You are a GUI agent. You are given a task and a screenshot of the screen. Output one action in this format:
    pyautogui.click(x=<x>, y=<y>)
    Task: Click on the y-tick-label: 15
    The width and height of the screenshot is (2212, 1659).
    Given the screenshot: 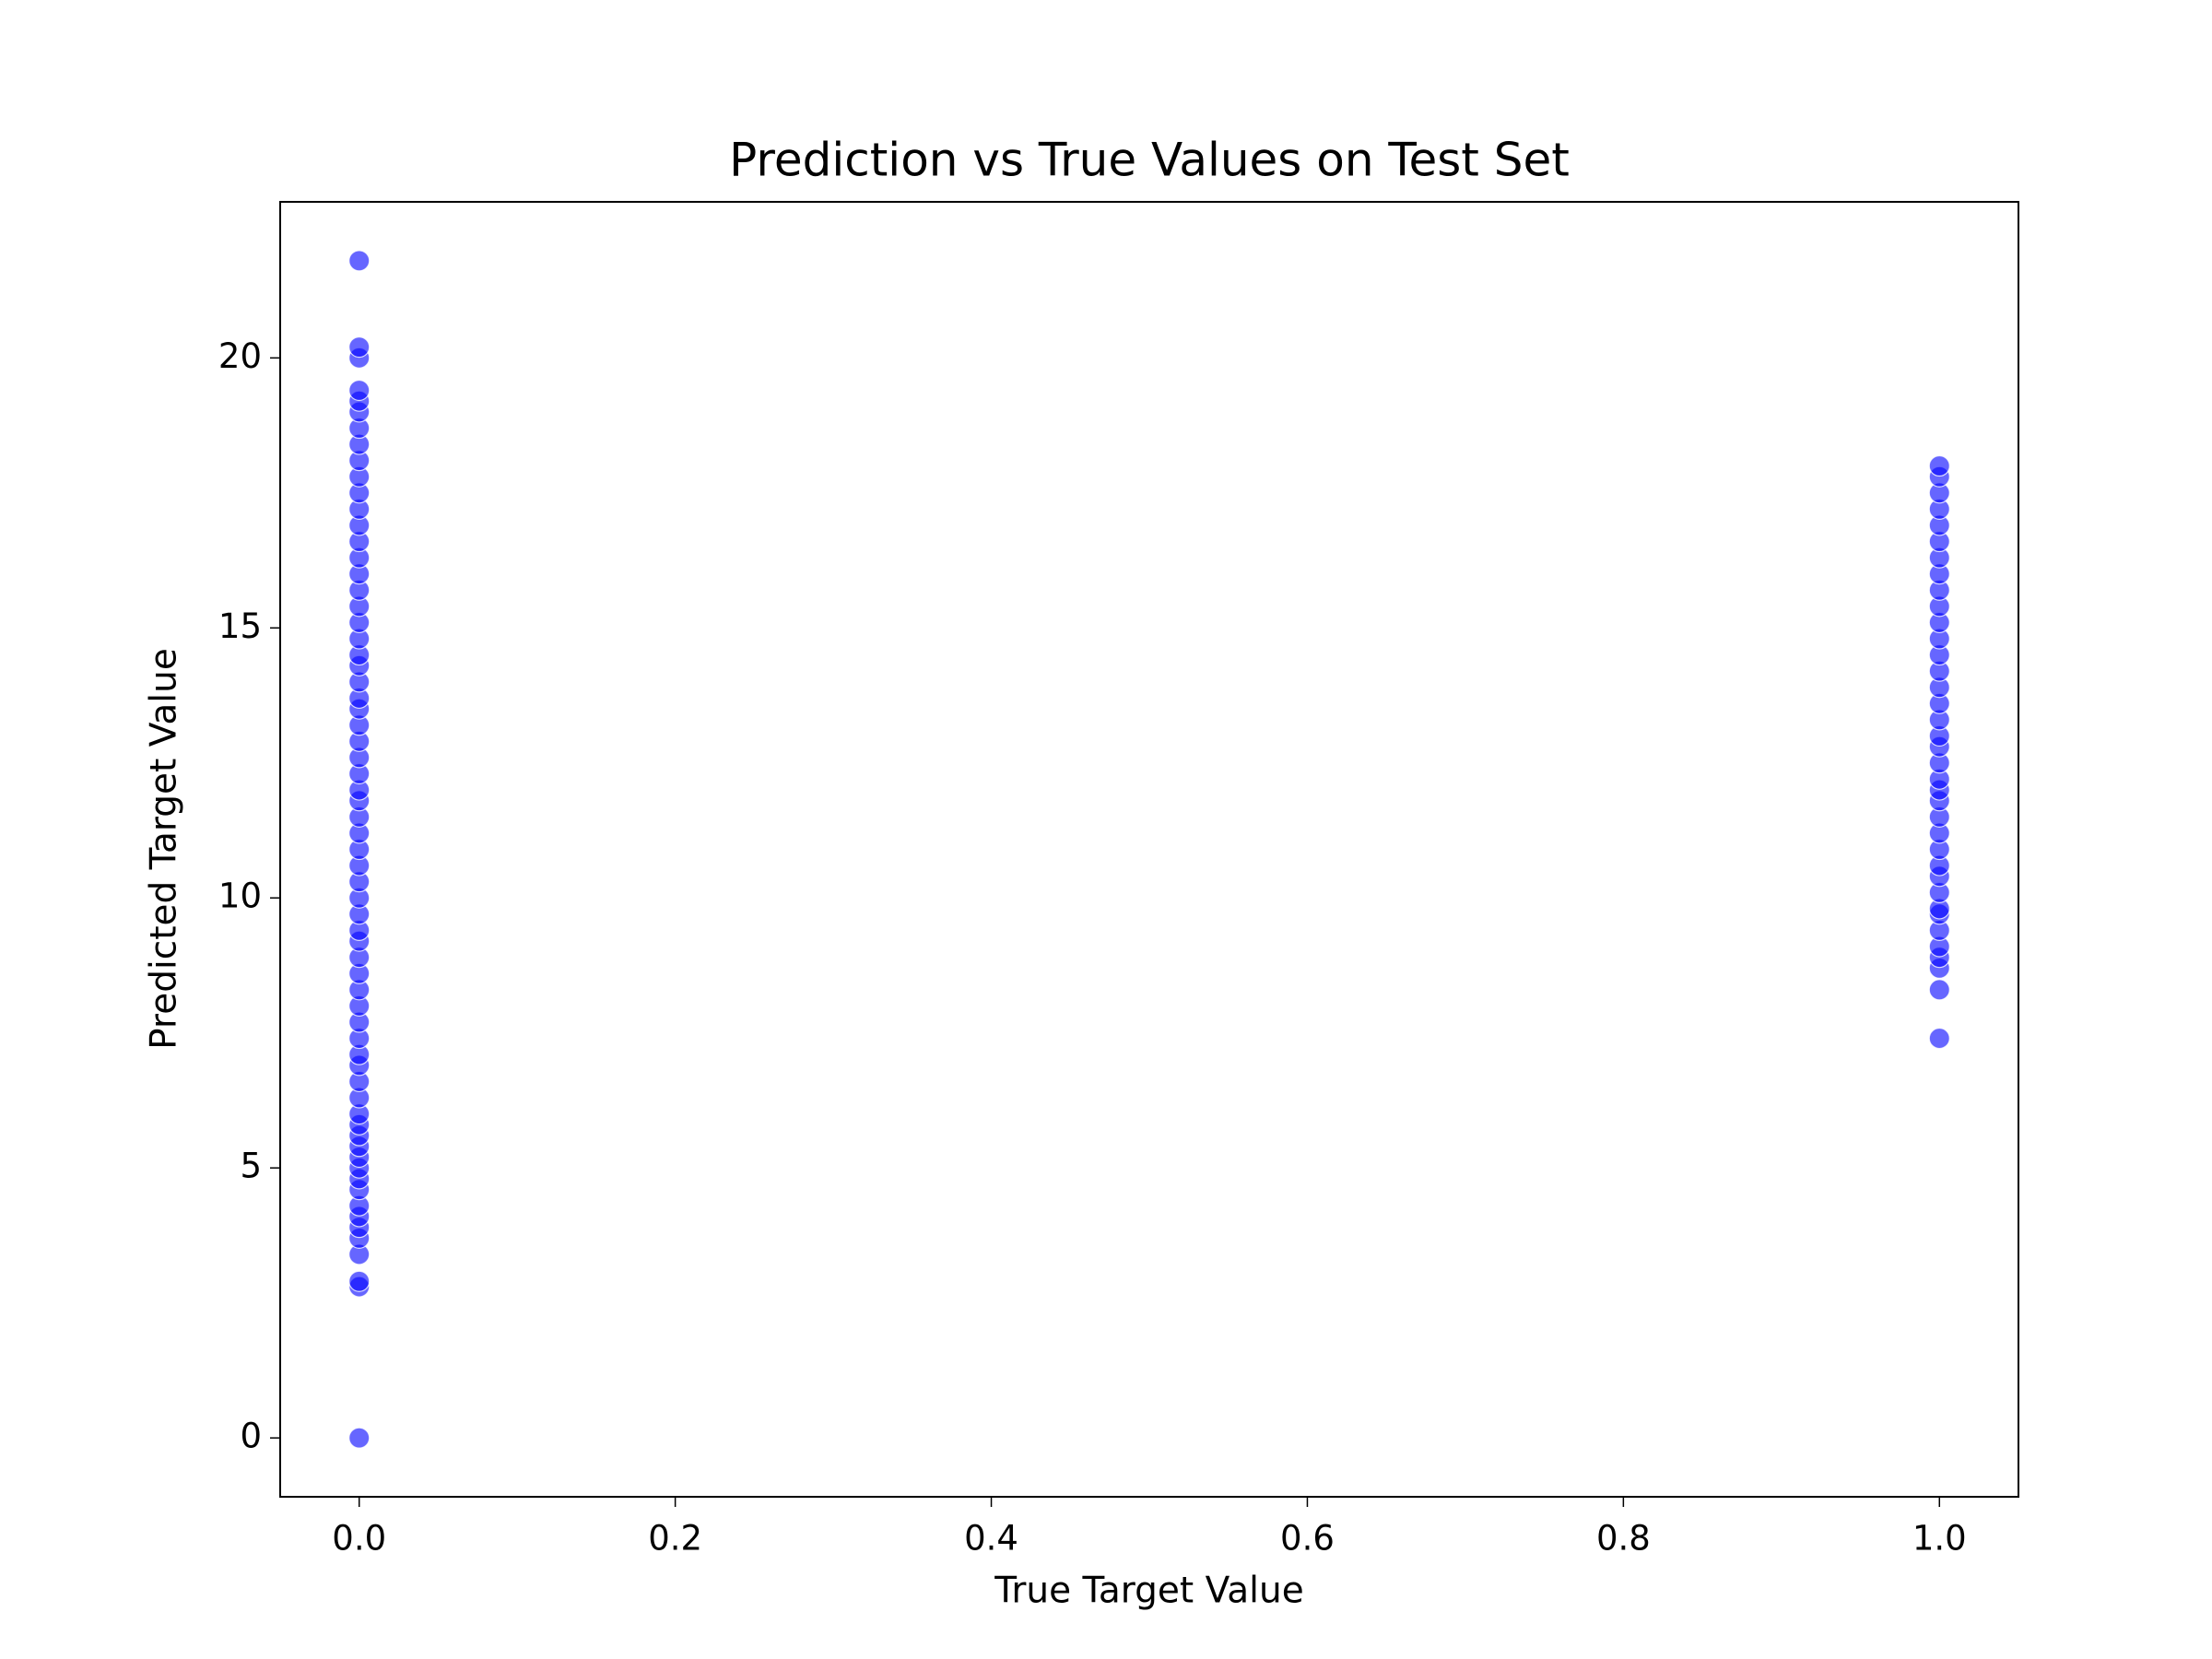 What is the action you would take?
    pyautogui.click(x=240, y=626)
    